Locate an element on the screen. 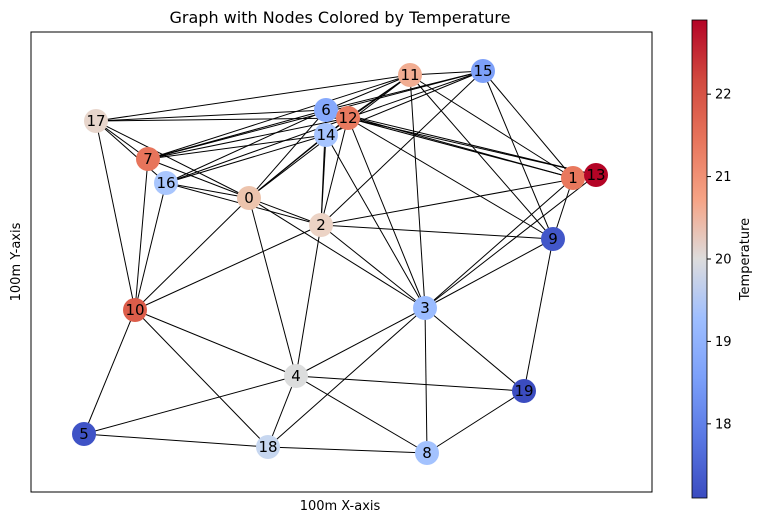 Image resolution: width=762 pixels, height=523 pixels. colorbar-tick-label-18: 18 is located at coordinates (723, 424).